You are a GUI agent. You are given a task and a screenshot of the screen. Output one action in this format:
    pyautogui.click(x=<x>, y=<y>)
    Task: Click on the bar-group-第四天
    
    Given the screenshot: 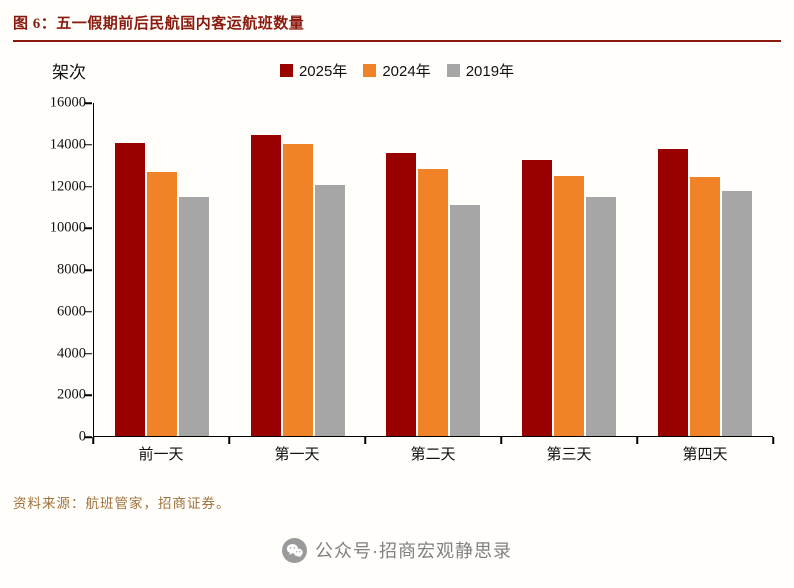 What is the action you would take?
    pyautogui.click(x=705, y=269)
    